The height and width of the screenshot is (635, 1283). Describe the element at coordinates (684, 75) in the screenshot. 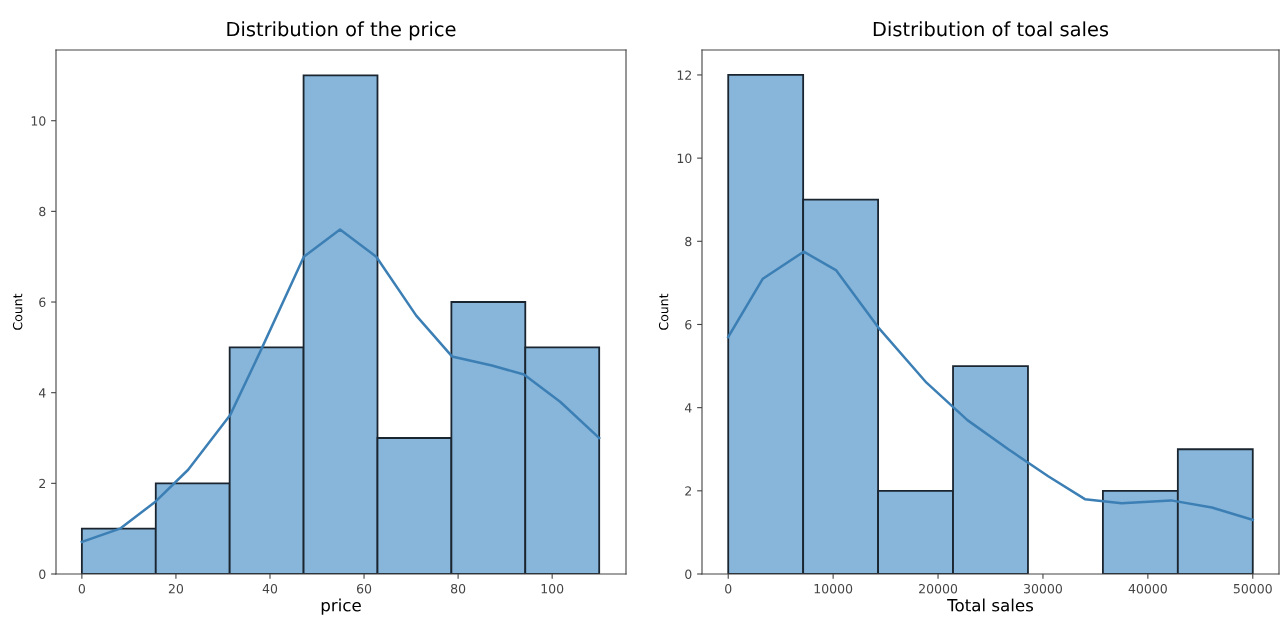

I see `y-tick-label: 12` at that location.